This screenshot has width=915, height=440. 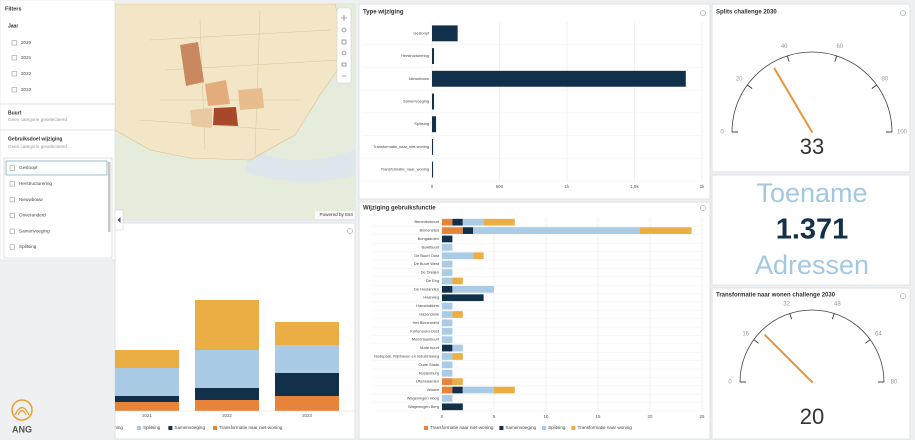 I want to click on x-tick-label: 0, so click(x=442, y=416).